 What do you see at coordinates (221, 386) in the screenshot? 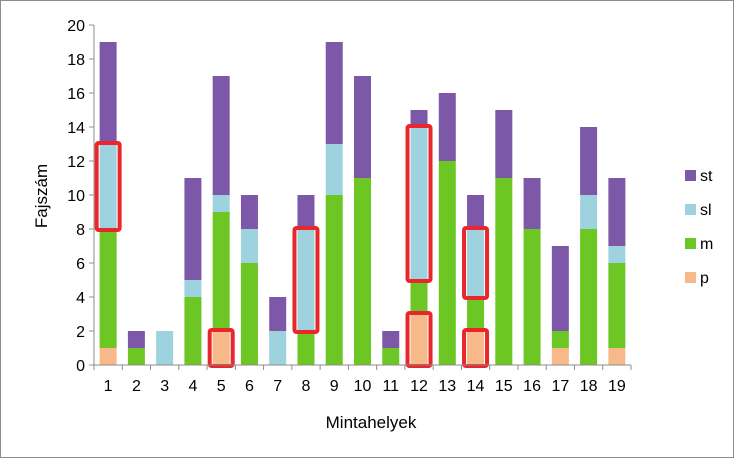
I see `x-tick-label: 5` at bounding box center [221, 386].